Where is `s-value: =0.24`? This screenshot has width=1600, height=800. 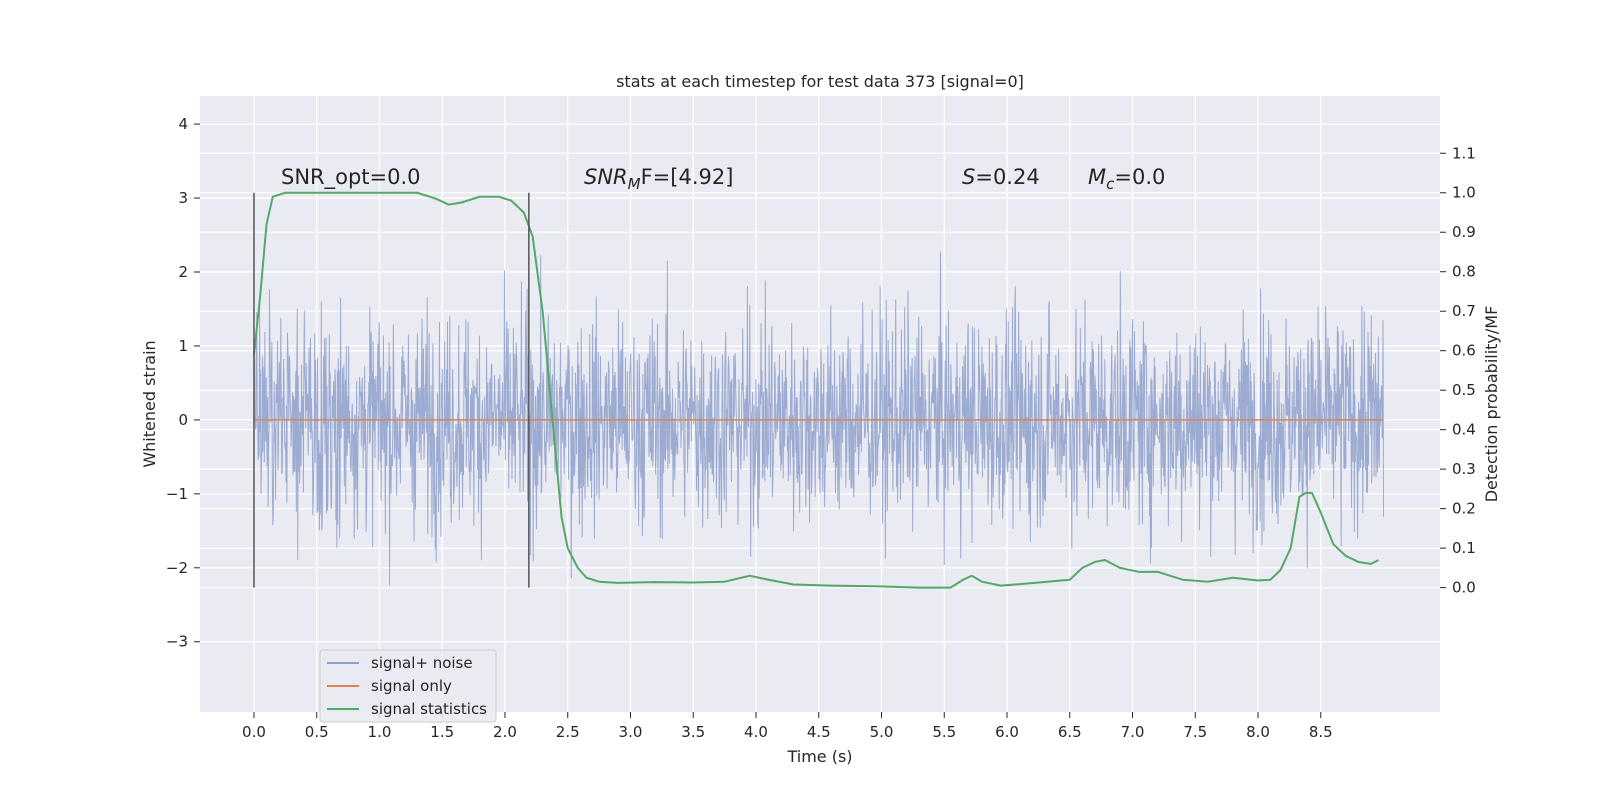
s-value: =0.24 is located at coordinates (1007, 177).